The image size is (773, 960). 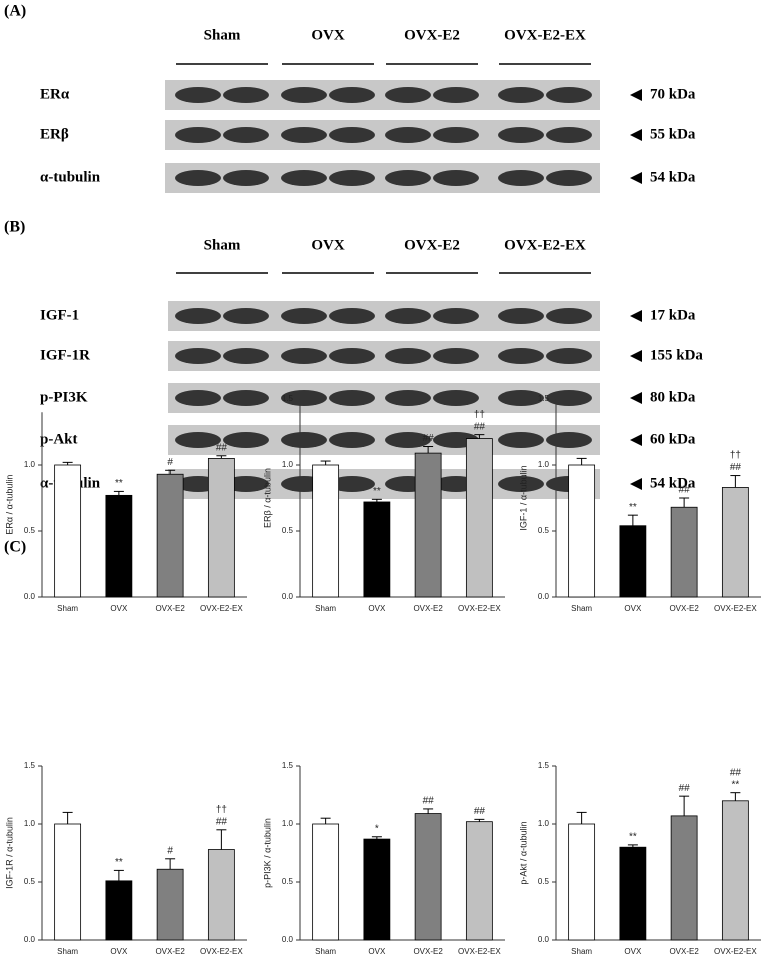 I want to click on panel-label: (C), so click(x=15, y=547).